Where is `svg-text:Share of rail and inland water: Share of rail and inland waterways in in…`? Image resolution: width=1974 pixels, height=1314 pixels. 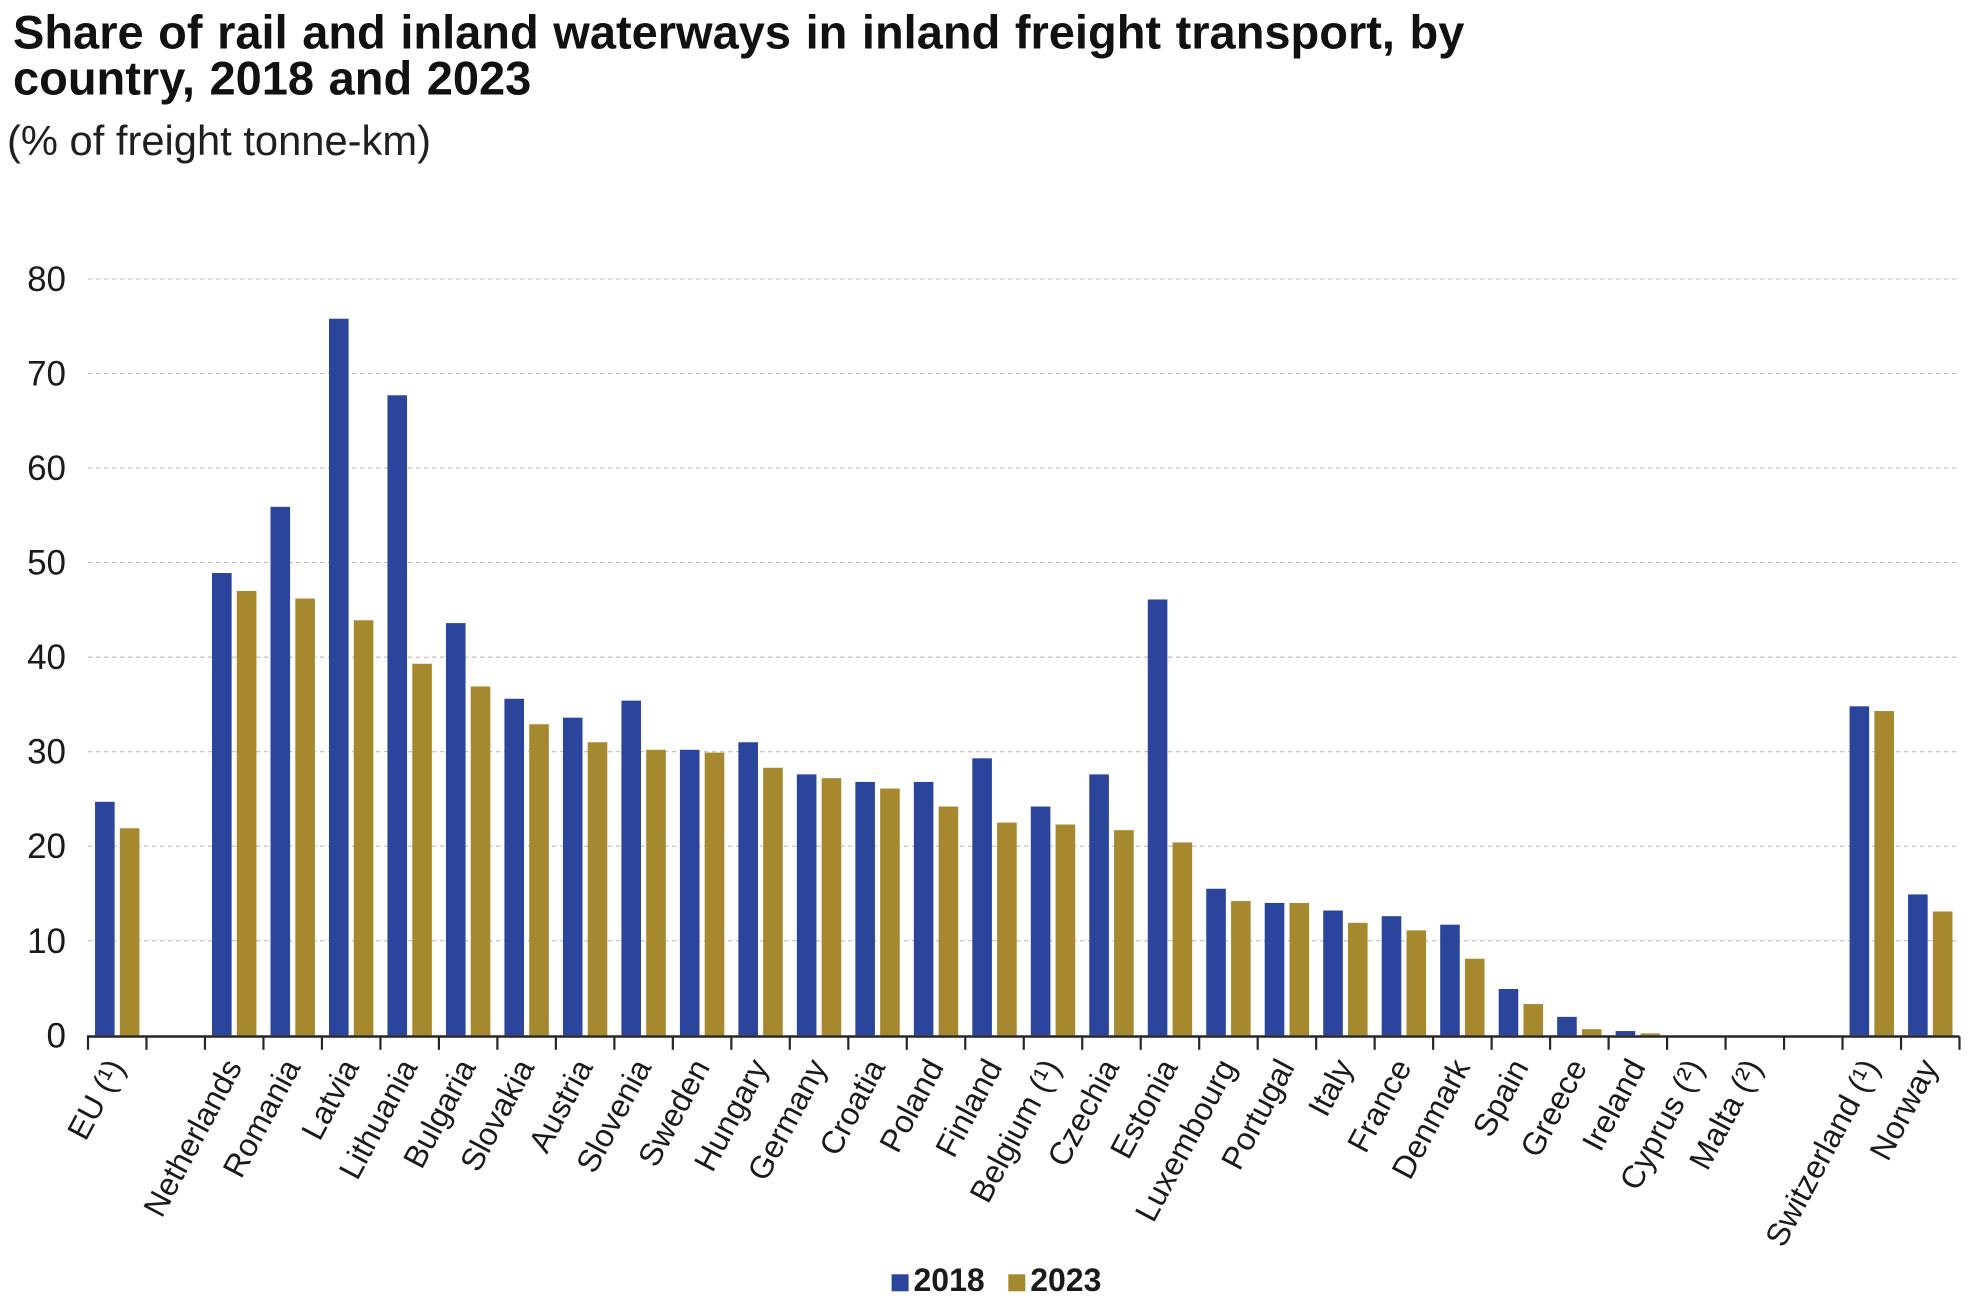 svg-text:Share of rail and inland water: Share of rail and inland waterways in in… is located at coordinates (738, 32).